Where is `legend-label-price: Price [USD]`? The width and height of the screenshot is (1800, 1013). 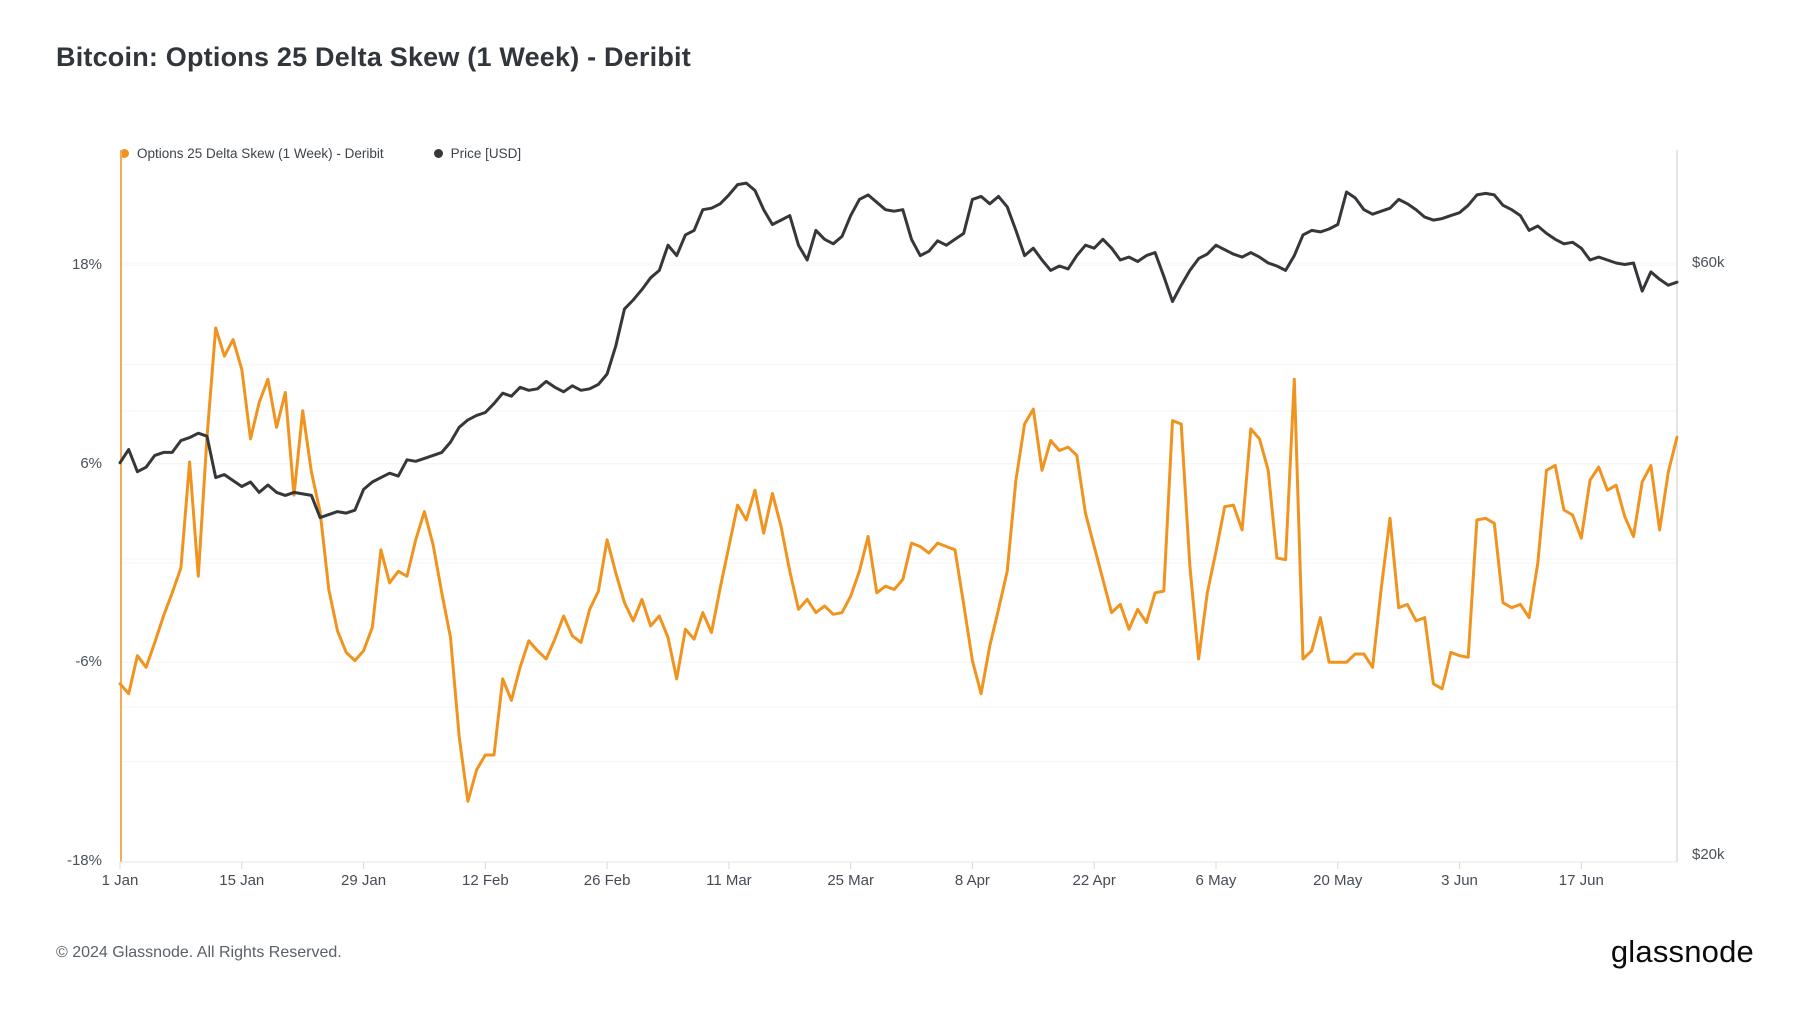
legend-label-price: Price [USD] is located at coordinates (486, 153).